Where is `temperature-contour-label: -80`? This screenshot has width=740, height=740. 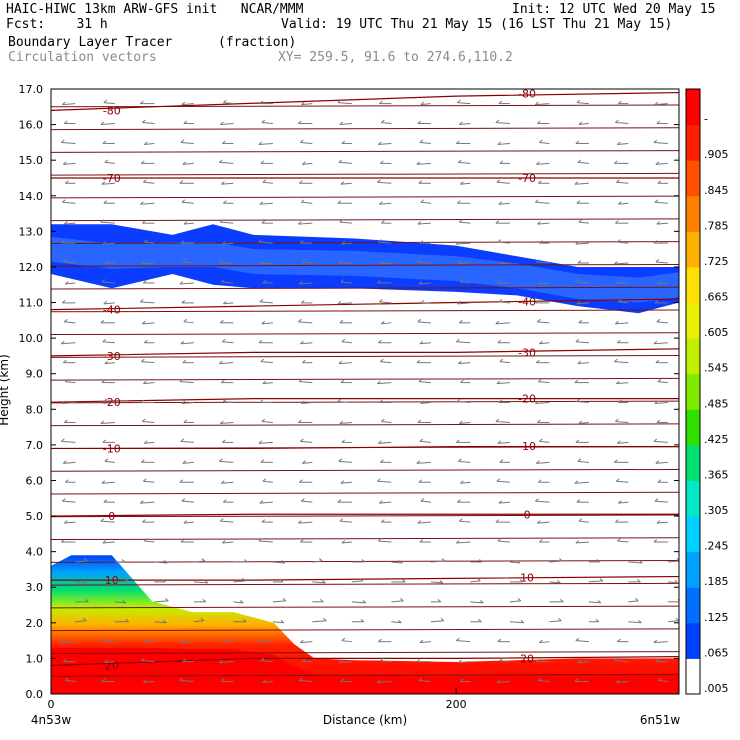
temperature-contour-label: -80 is located at coordinates (527, 94).